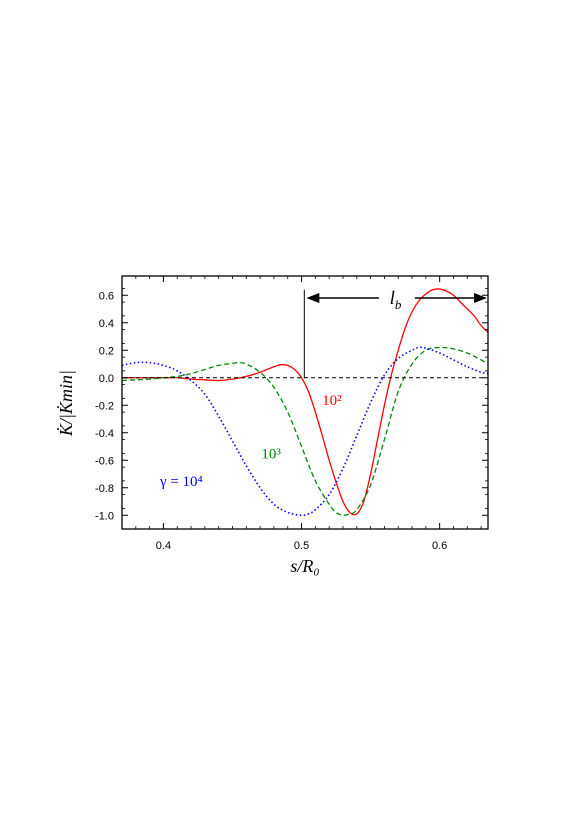  What do you see at coordinates (480, 298) in the screenshot?
I see `lb-arrowhead-right` at bounding box center [480, 298].